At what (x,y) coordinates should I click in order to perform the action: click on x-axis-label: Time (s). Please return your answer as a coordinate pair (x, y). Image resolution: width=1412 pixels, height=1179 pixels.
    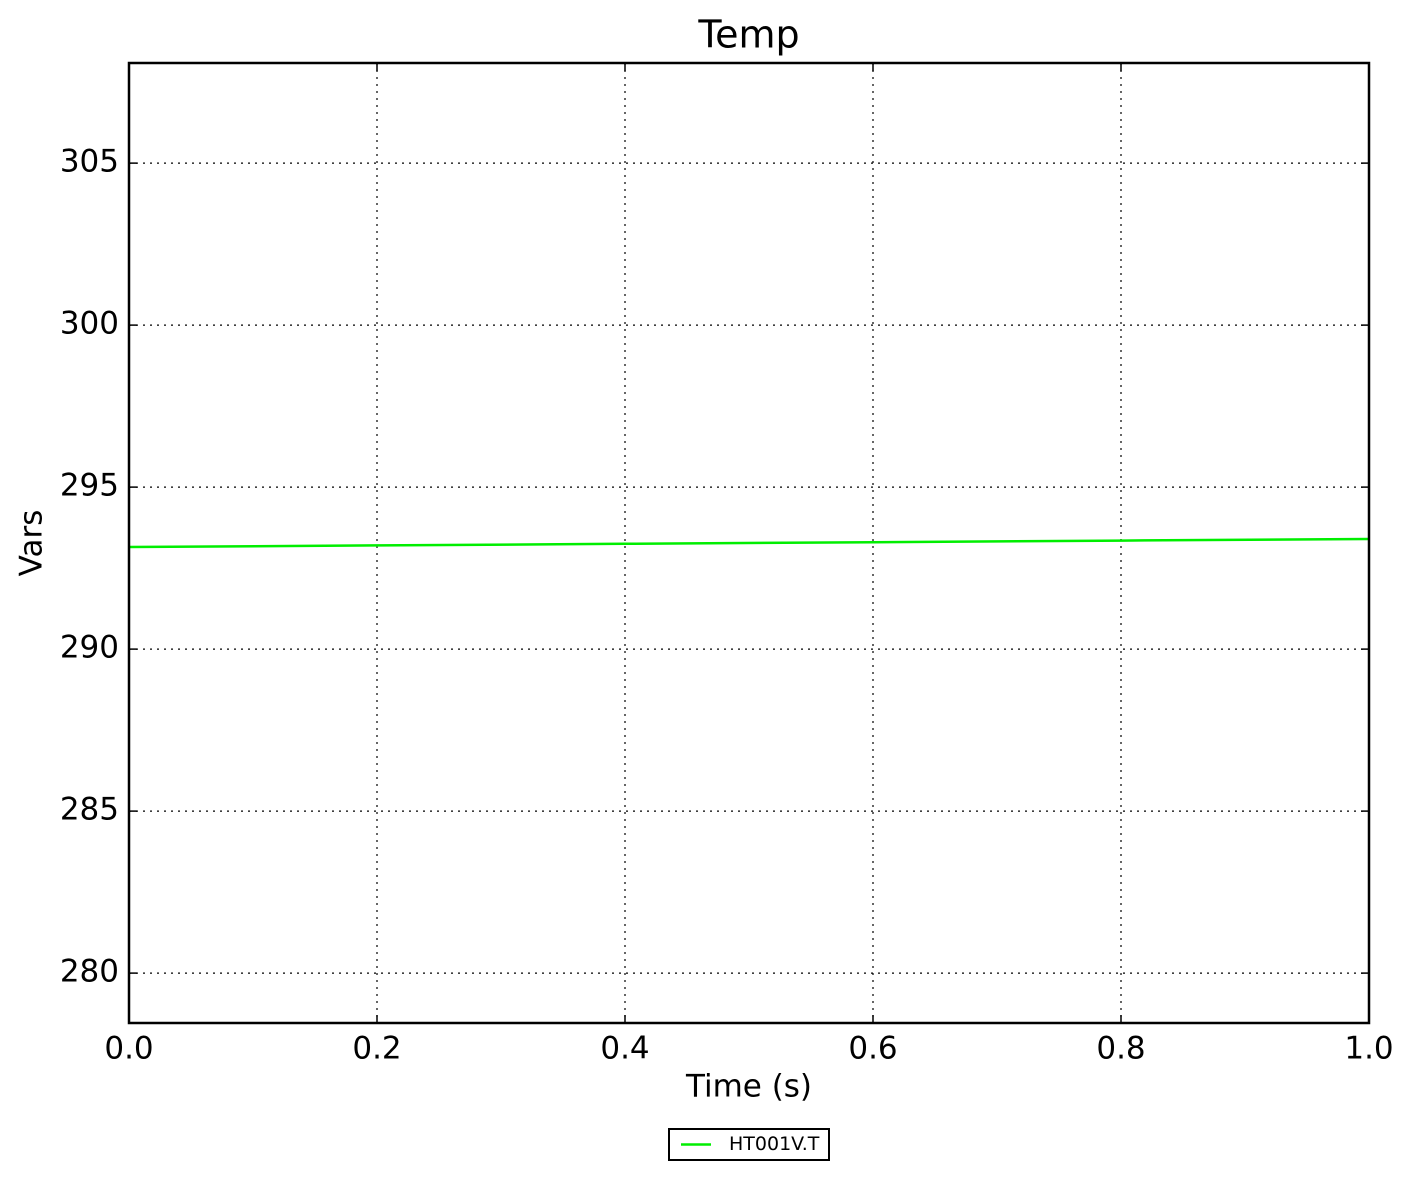
    Looking at the image, I should click on (748, 1087).